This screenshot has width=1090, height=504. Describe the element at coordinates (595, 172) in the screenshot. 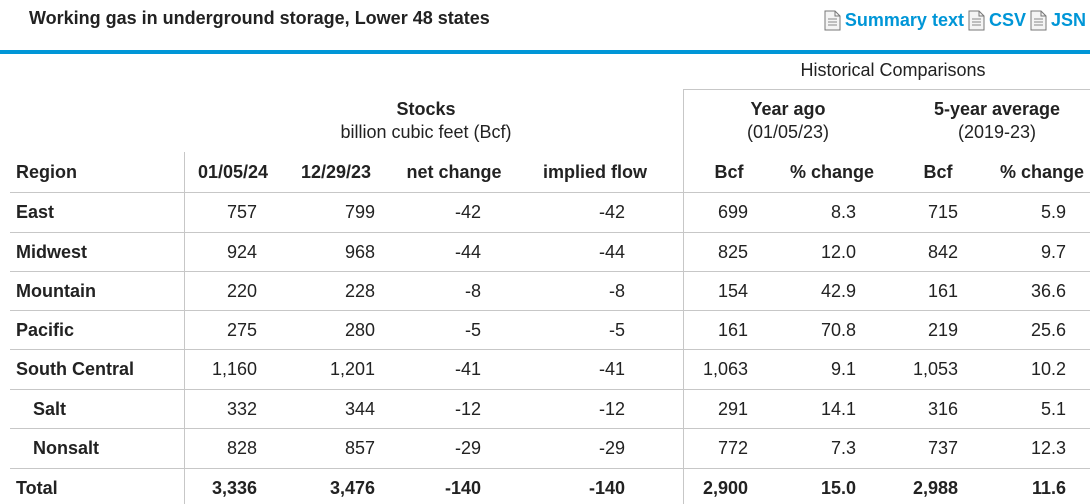

I see `column-header-implied-flow: implied flow` at that location.